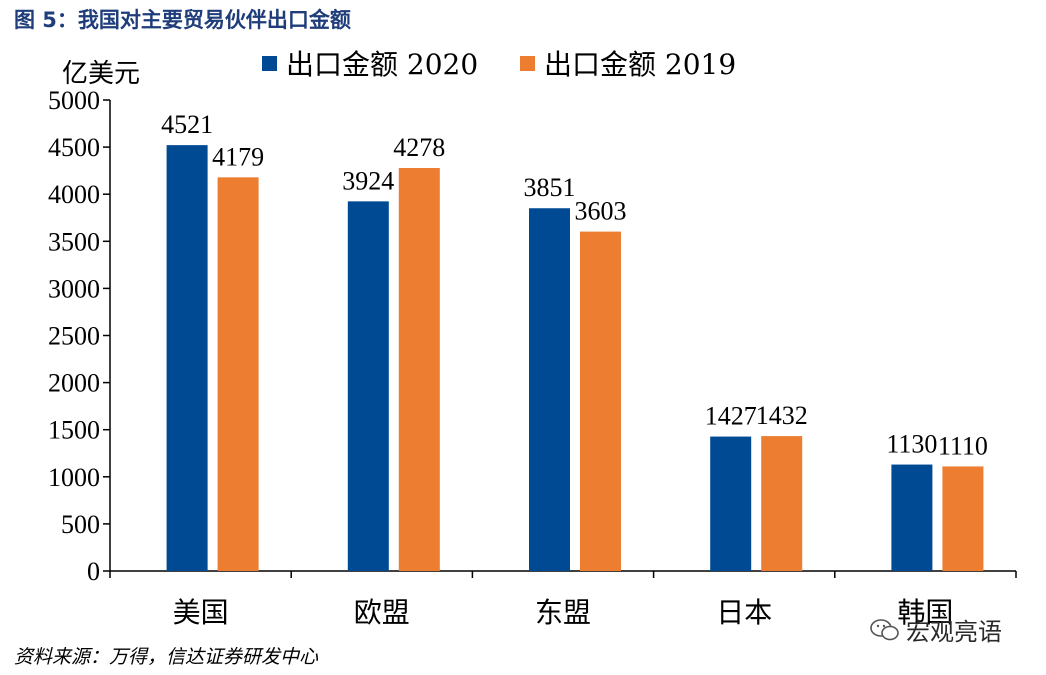  What do you see at coordinates (74, 383) in the screenshot?
I see `y-tick-label: 2000` at bounding box center [74, 383].